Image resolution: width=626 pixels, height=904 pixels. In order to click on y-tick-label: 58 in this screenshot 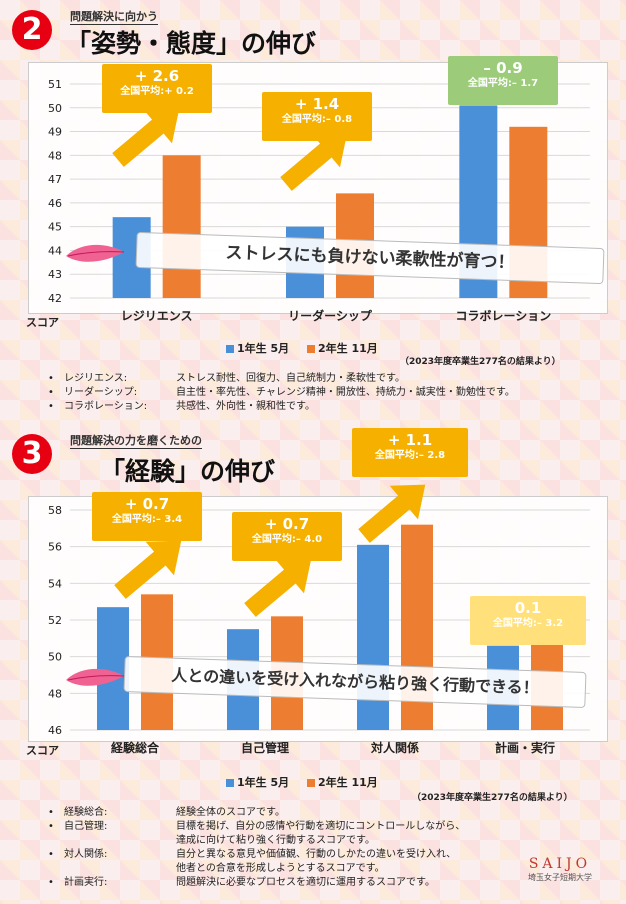, I will do `click(55, 510)`.